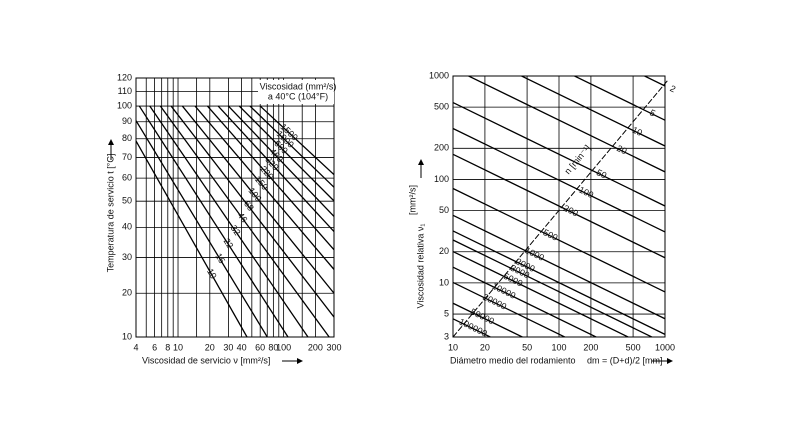 The height and width of the screenshot is (447, 800). I want to click on y-tick-label: 5, so click(446, 313).